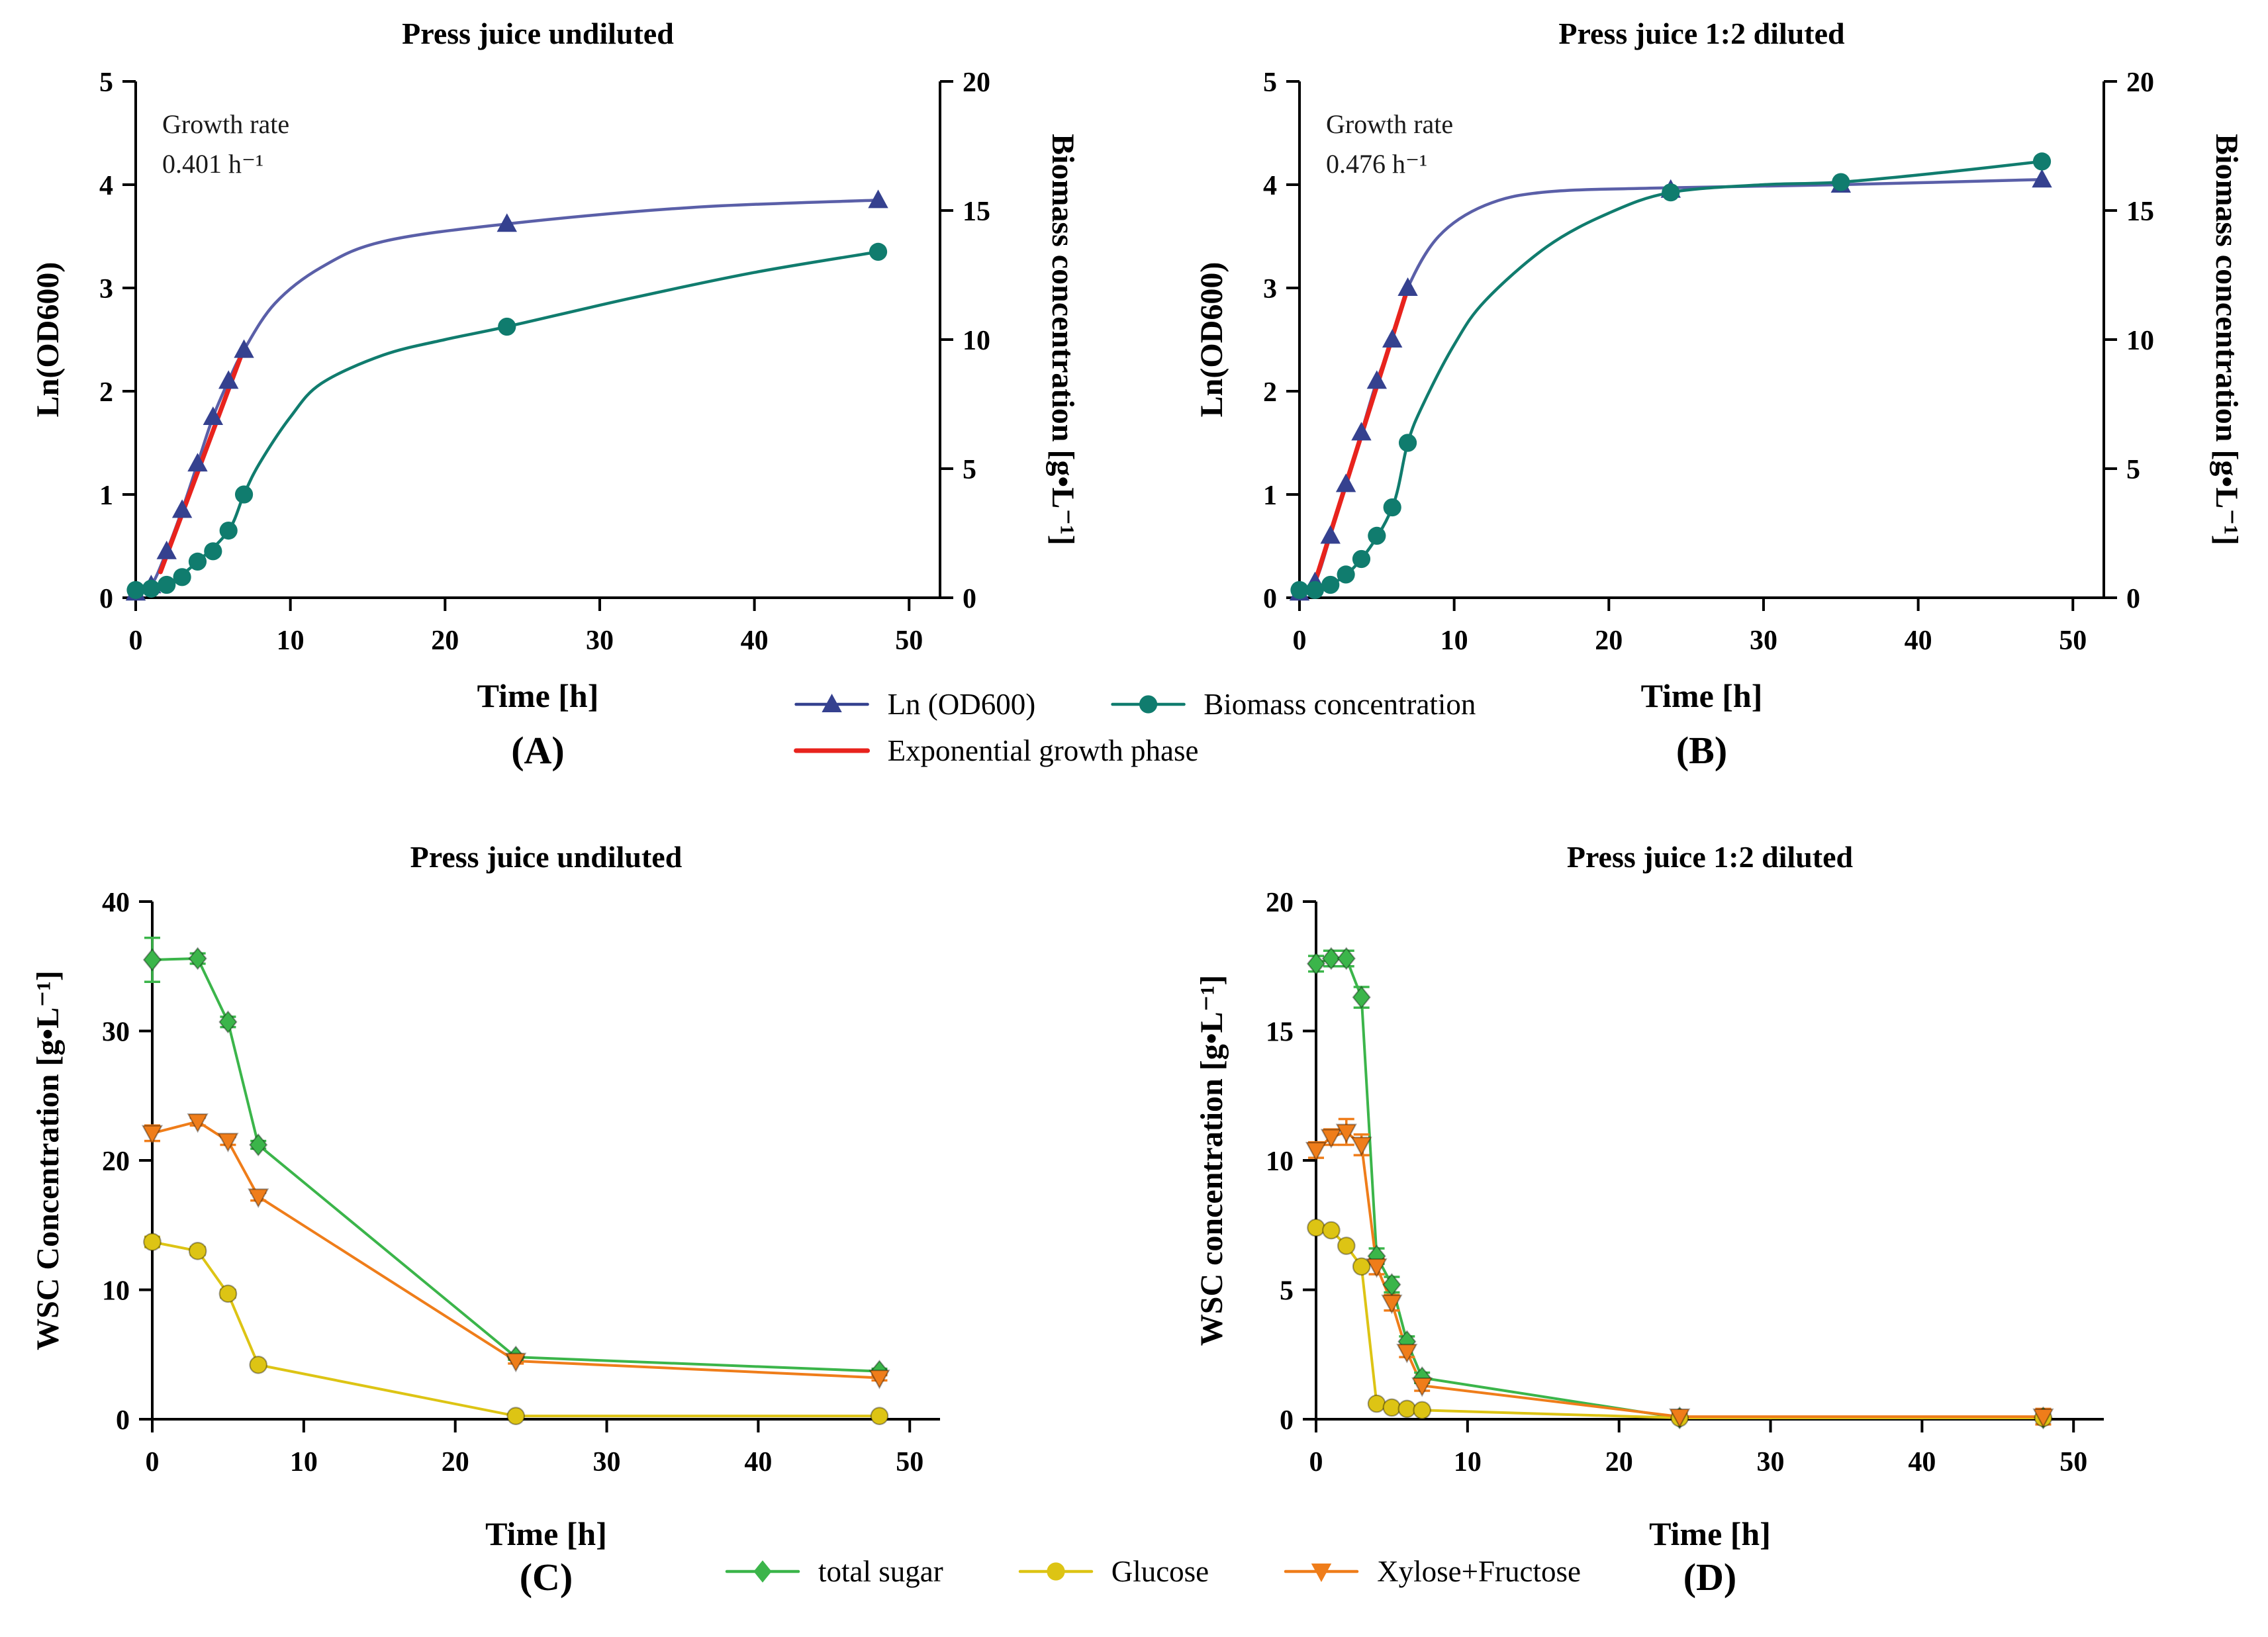 The width and height of the screenshot is (2268, 1637). Describe the element at coordinates (106, 599) in the screenshot. I see `y-tick-label: 0` at that location.